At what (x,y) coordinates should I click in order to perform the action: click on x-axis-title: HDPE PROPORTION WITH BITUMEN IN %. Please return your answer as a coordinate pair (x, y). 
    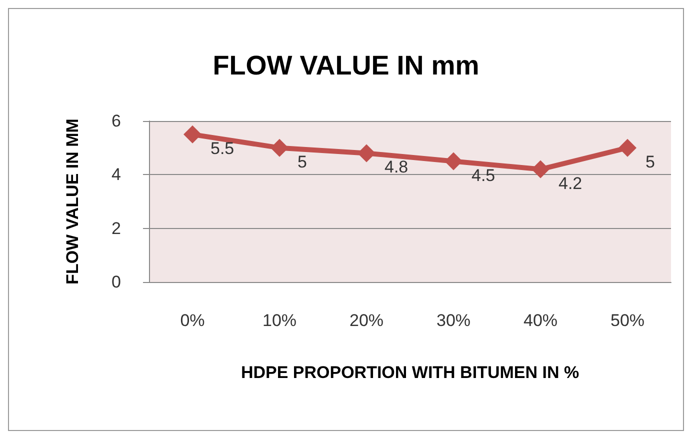
    Looking at the image, I should click on (410, 372).